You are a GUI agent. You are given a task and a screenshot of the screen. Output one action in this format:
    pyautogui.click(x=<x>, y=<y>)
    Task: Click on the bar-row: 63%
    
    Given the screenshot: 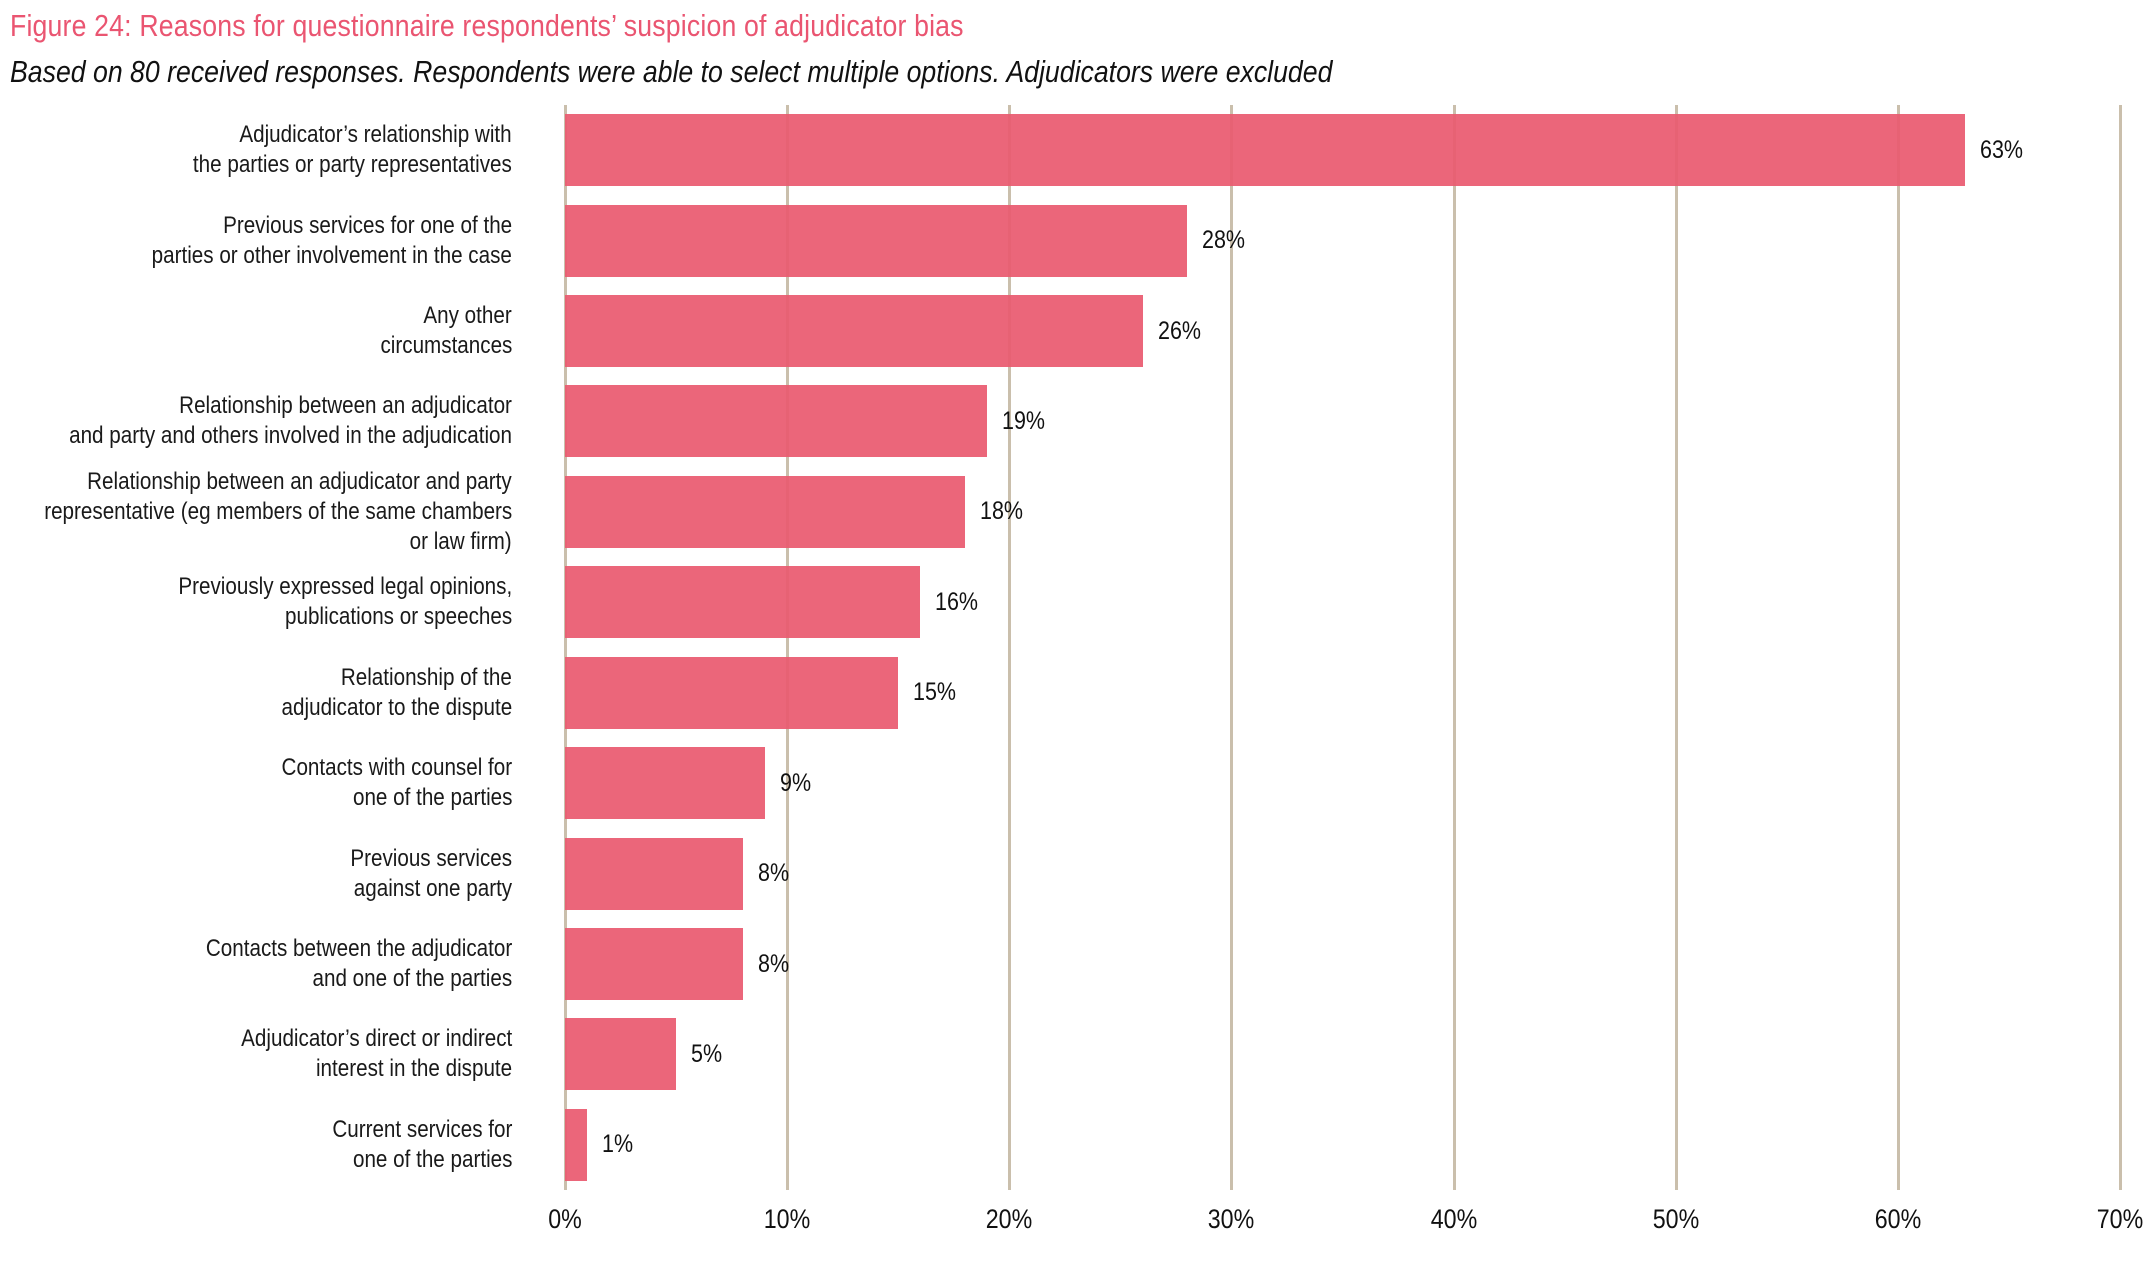 What is the action you would take?
    pyautogui.click(x=1342, y=150)
    